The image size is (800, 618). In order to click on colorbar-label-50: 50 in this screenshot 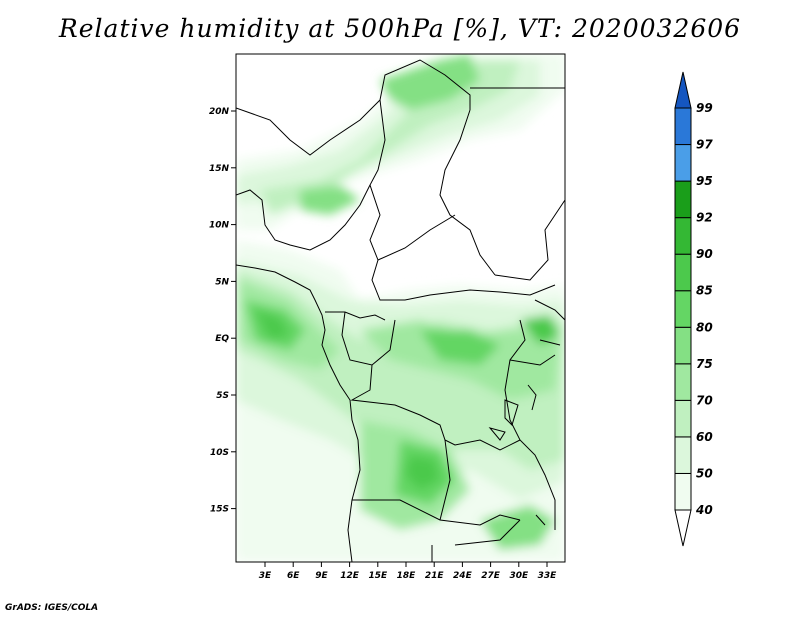, I will do `click(704, 473)`.